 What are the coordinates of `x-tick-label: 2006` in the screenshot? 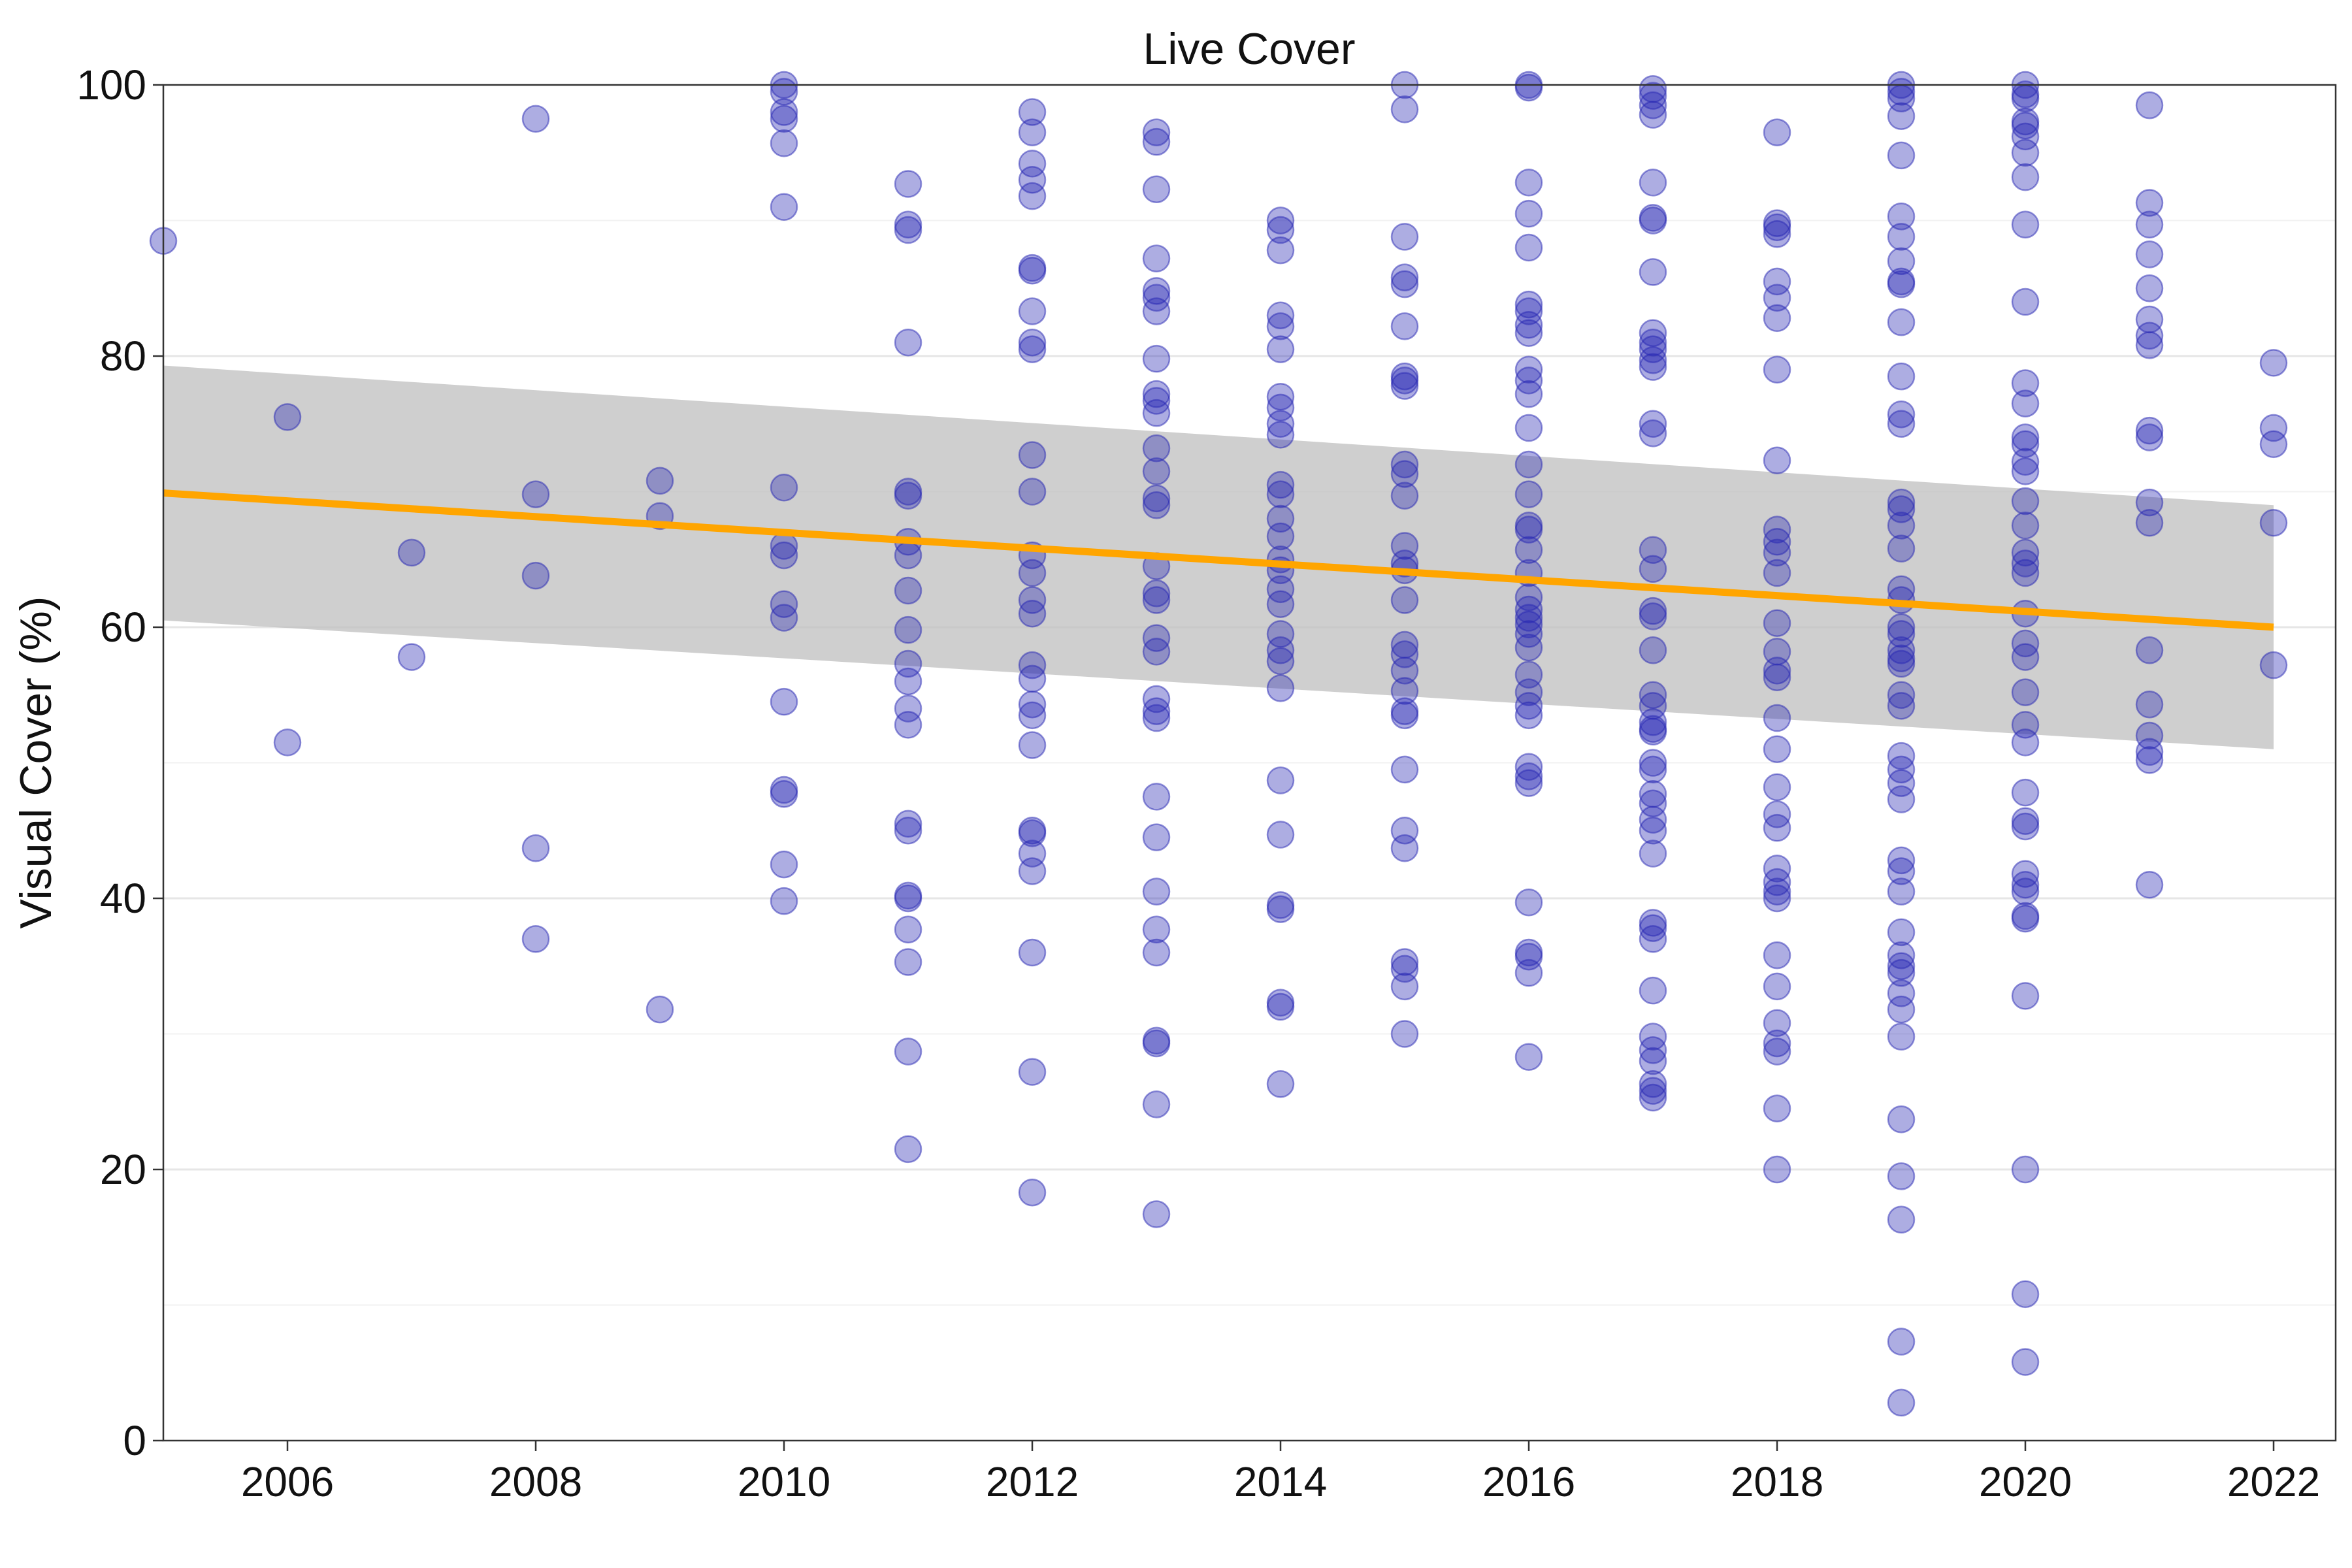 It's located at (287, 1481).